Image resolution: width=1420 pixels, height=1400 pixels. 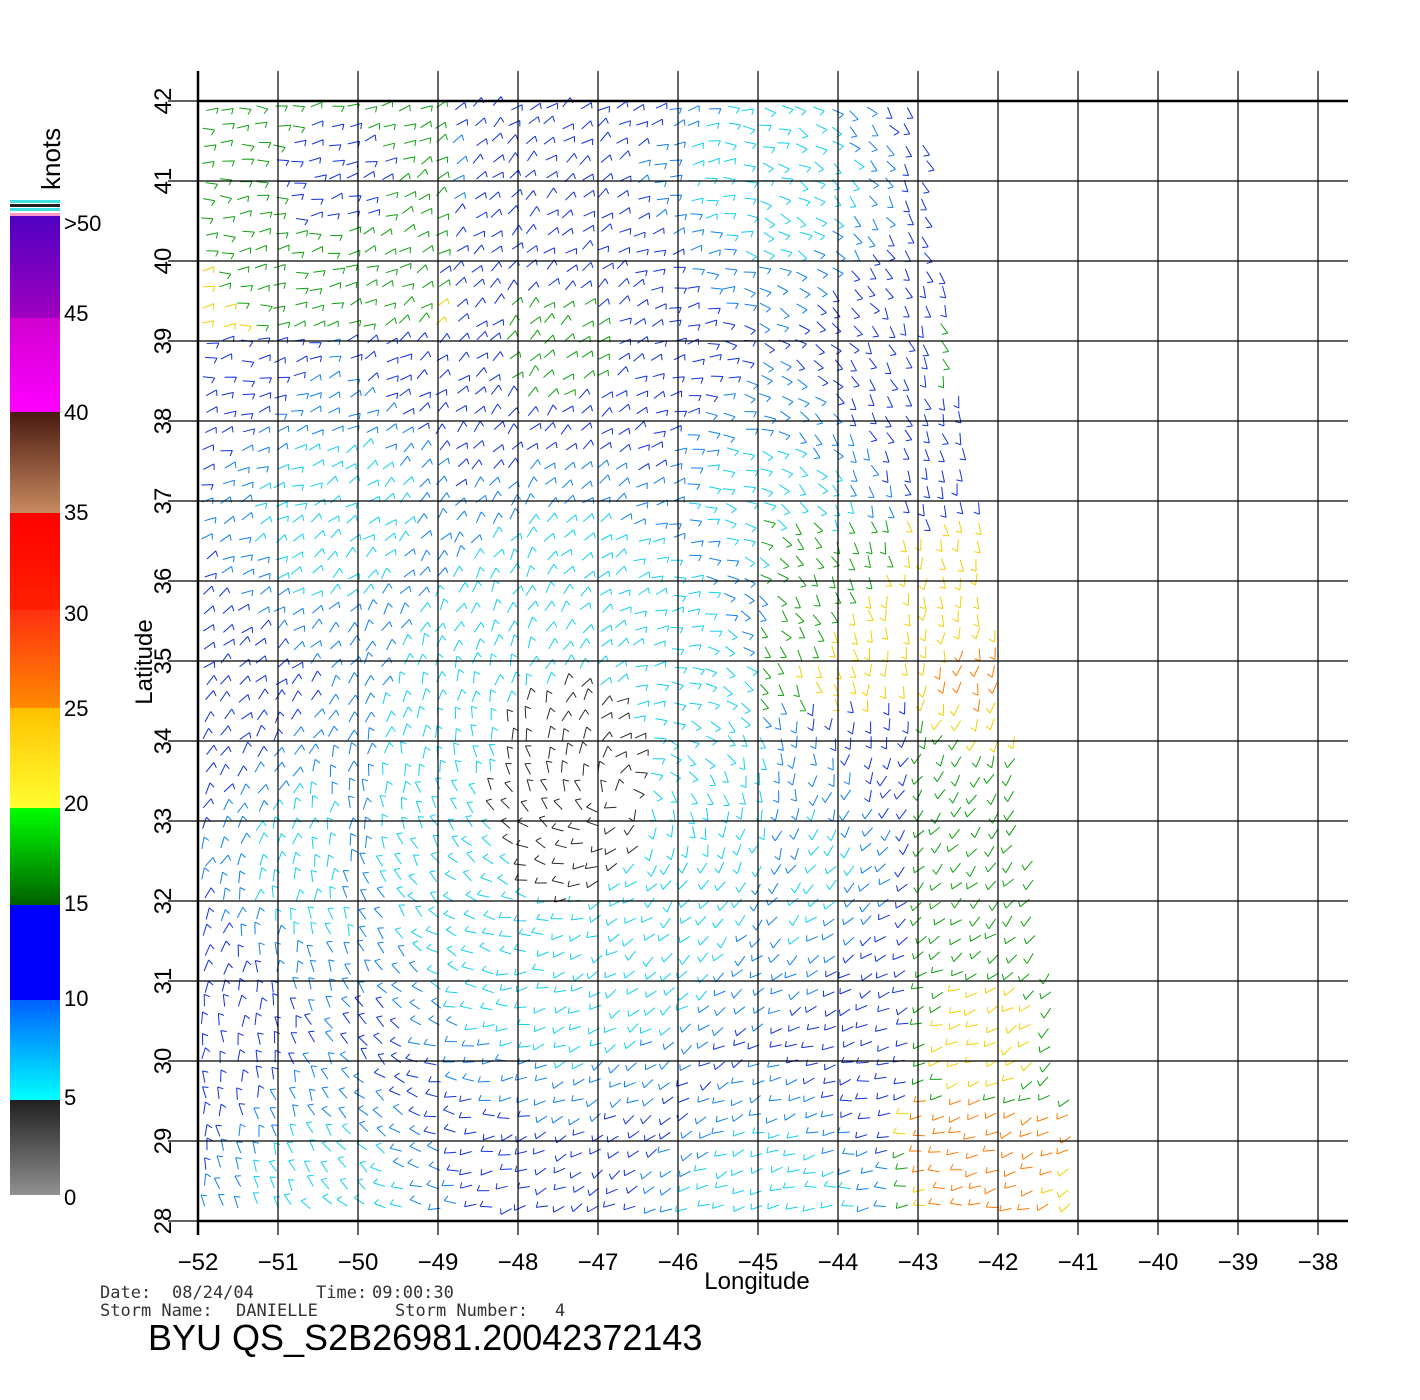 What do you see at coordinates (277, 1311) in the screenshot?
I see `storm-name-value: DANIELLE` at bounding box center [277, 1311].